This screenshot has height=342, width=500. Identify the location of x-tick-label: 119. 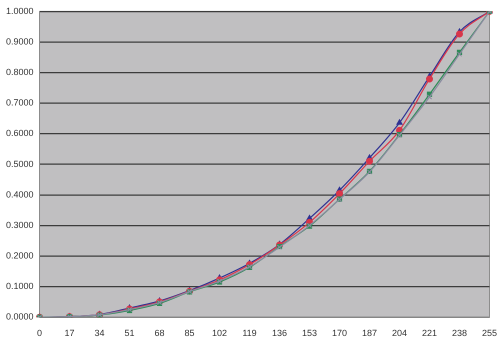
(249, 333).